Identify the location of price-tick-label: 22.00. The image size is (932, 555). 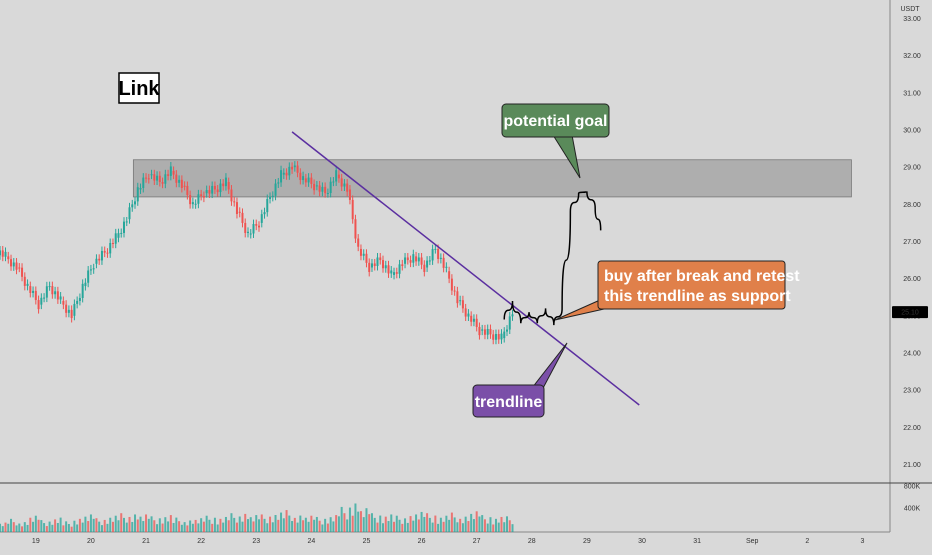
(912, 428).